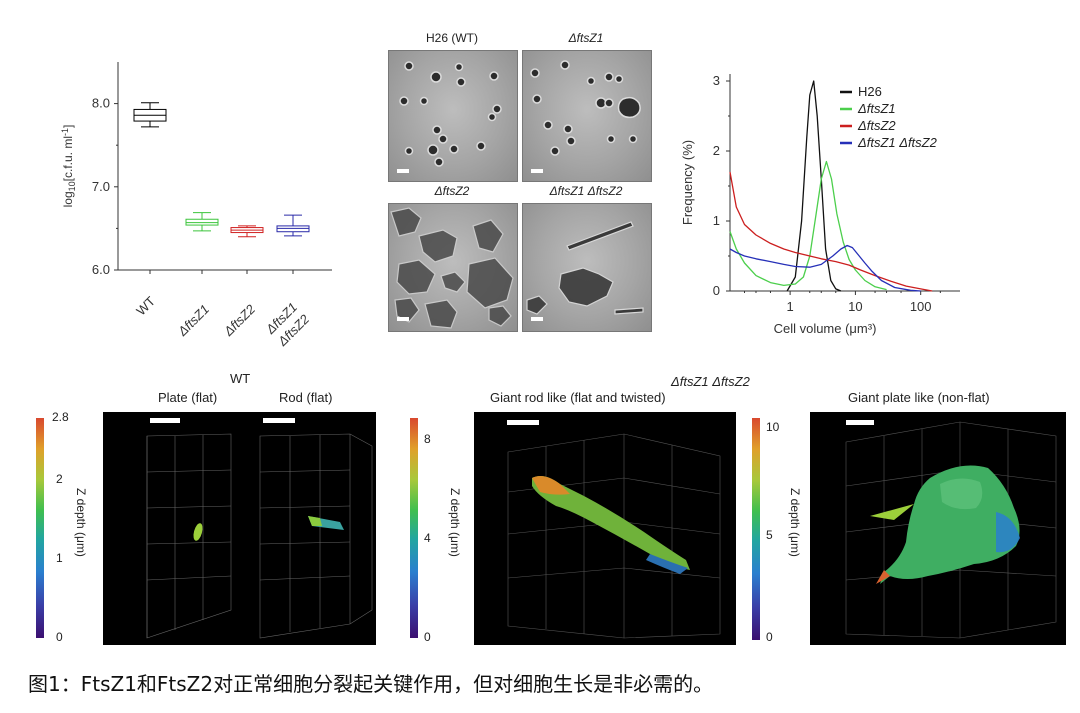  I want to click on micrograph-double, so click(587, 267).